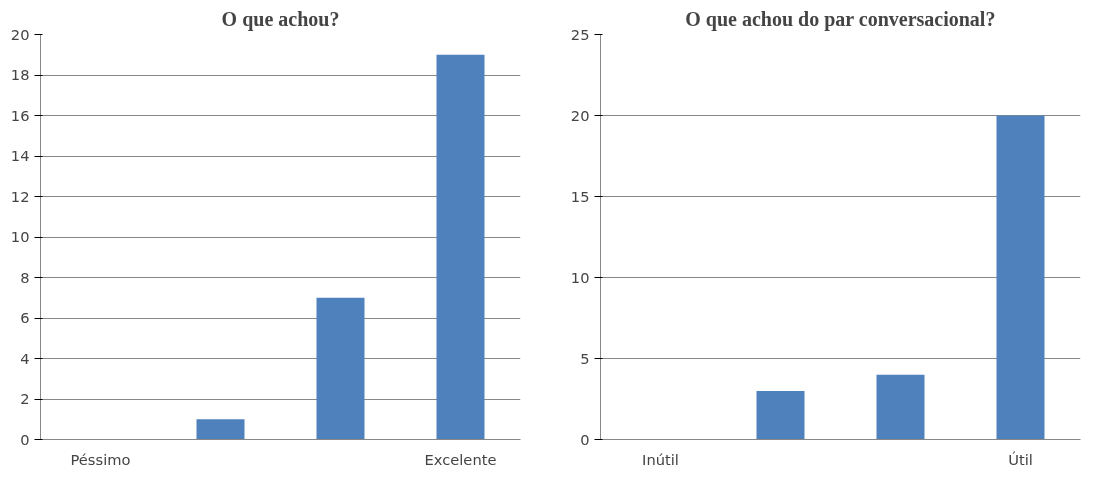  Describe the element at coordinates (20, 155) in the screenshot. I see `y-tick-label: 14` at that location.